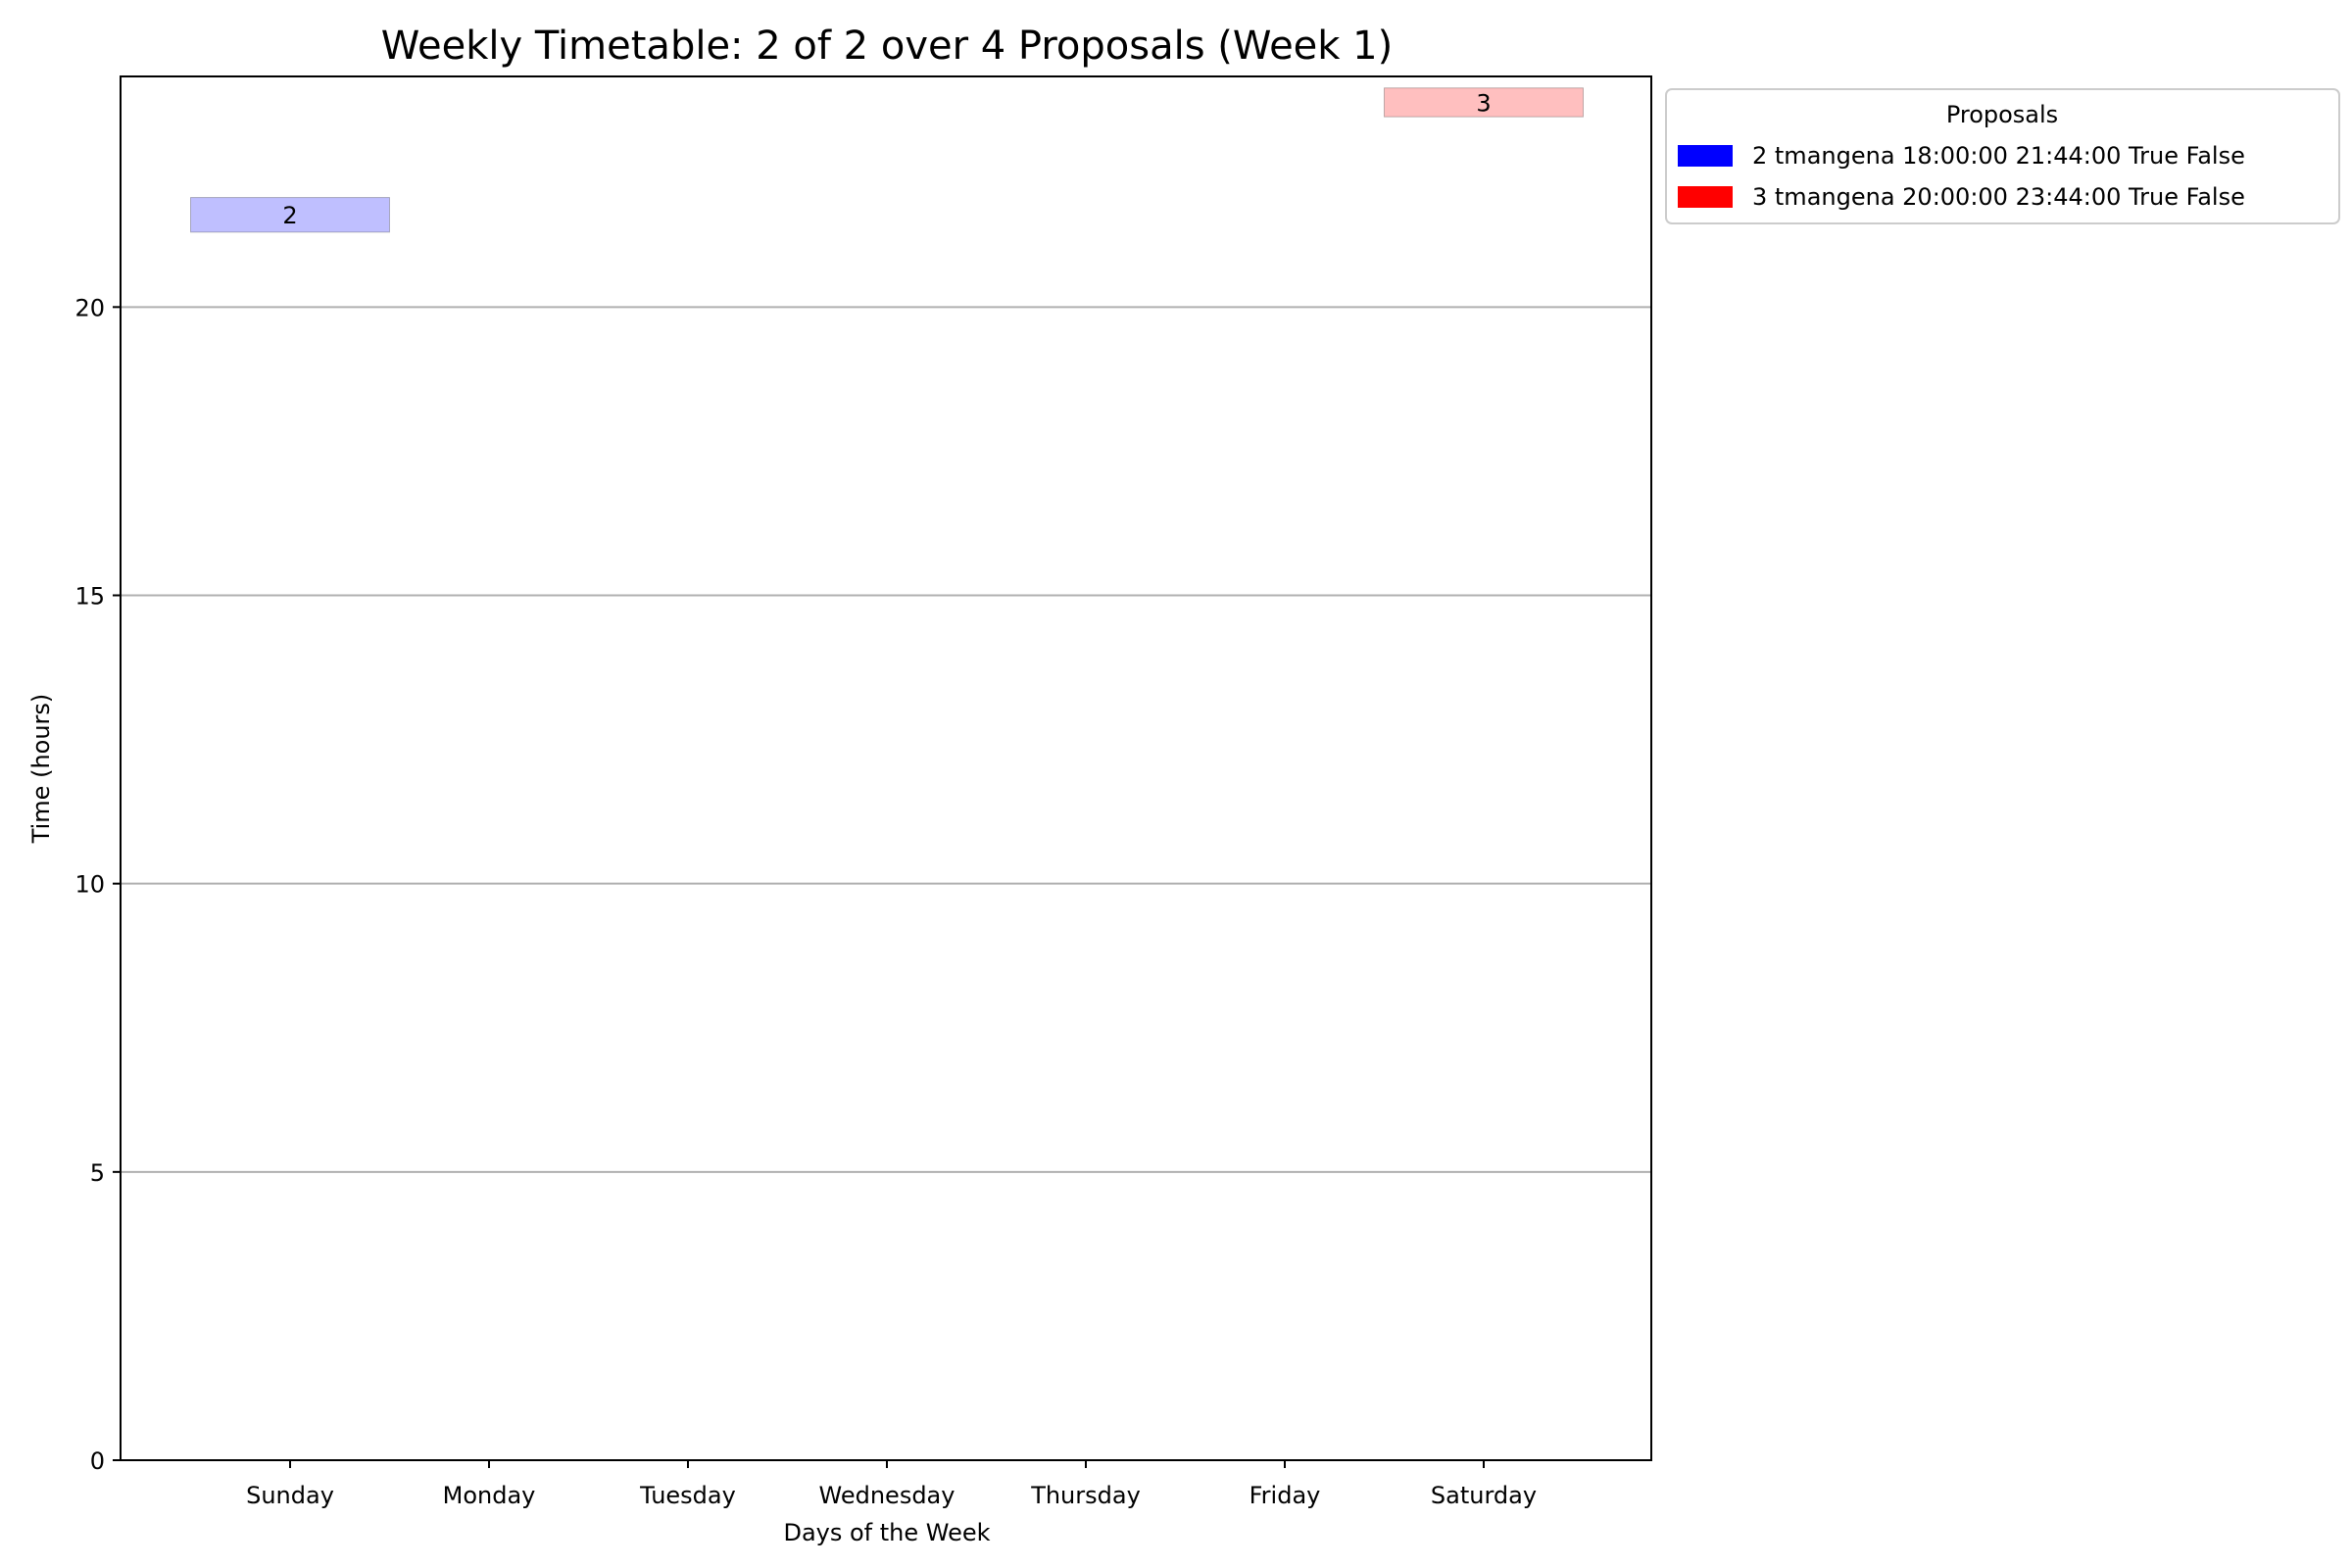 The image size is (2352, 1568). What do you see at coordinates (97, 1173) in the screenshot?
I see `y-tick-label-5: 5` at bounding box center [97, 1173].